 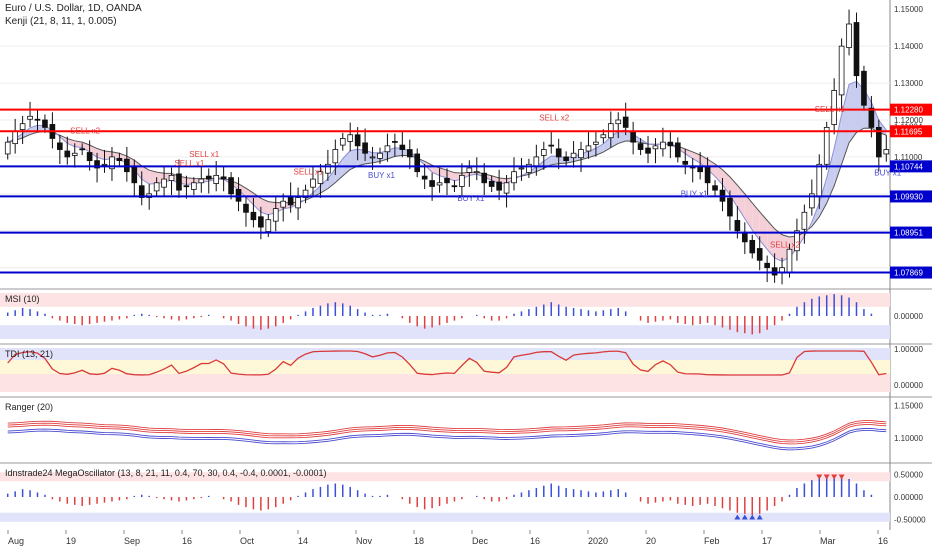 I want to click on msi-upper-zone, so click(x=445, y=300).